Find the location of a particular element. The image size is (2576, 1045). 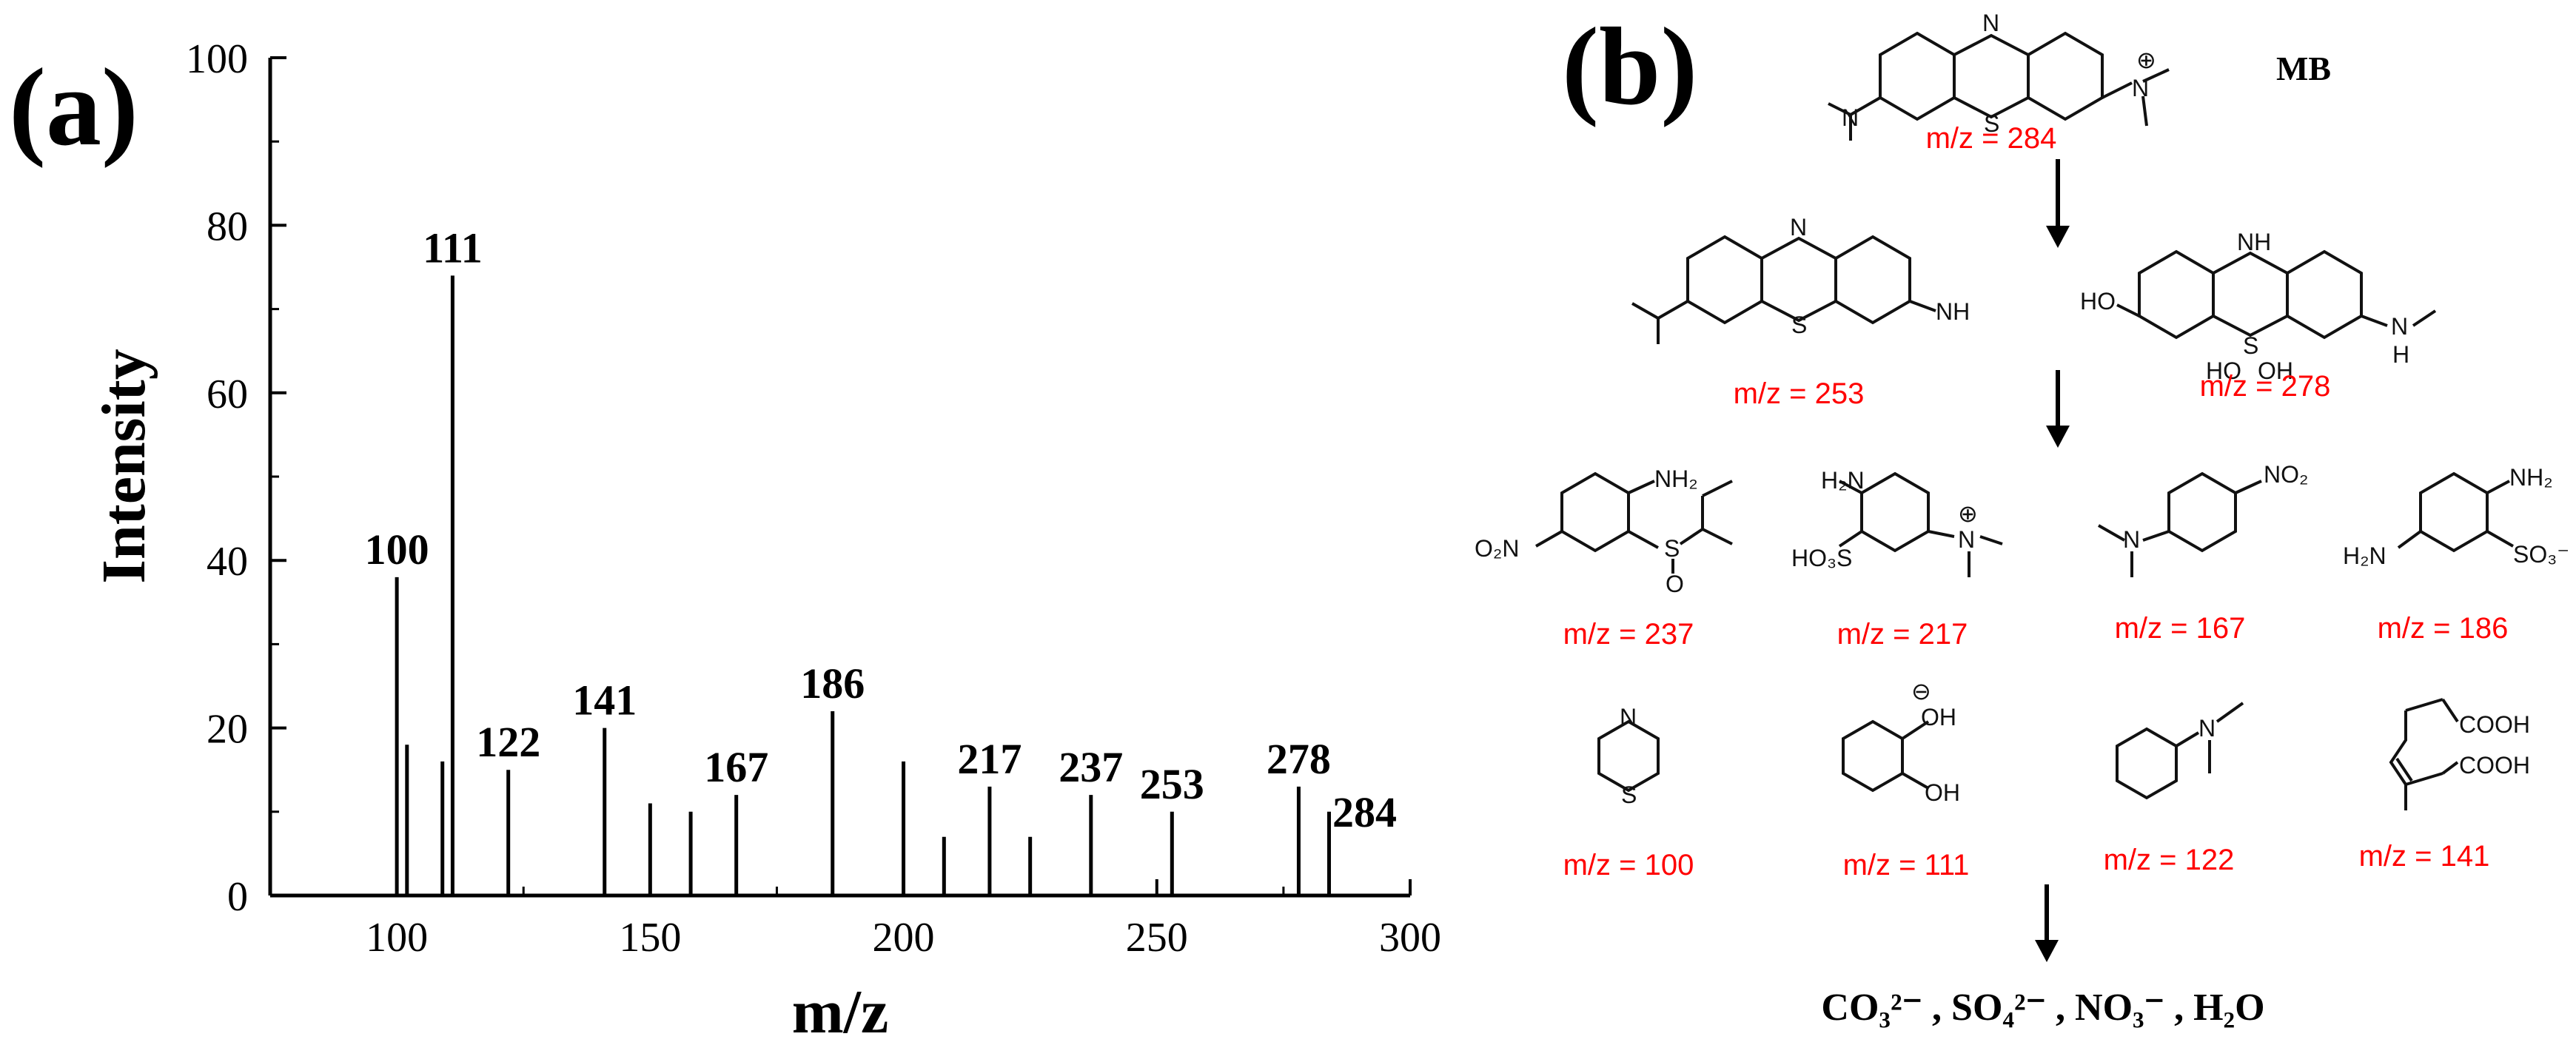

s186-atom-nh2: NH₂ is located at coordinates (2531, 477).